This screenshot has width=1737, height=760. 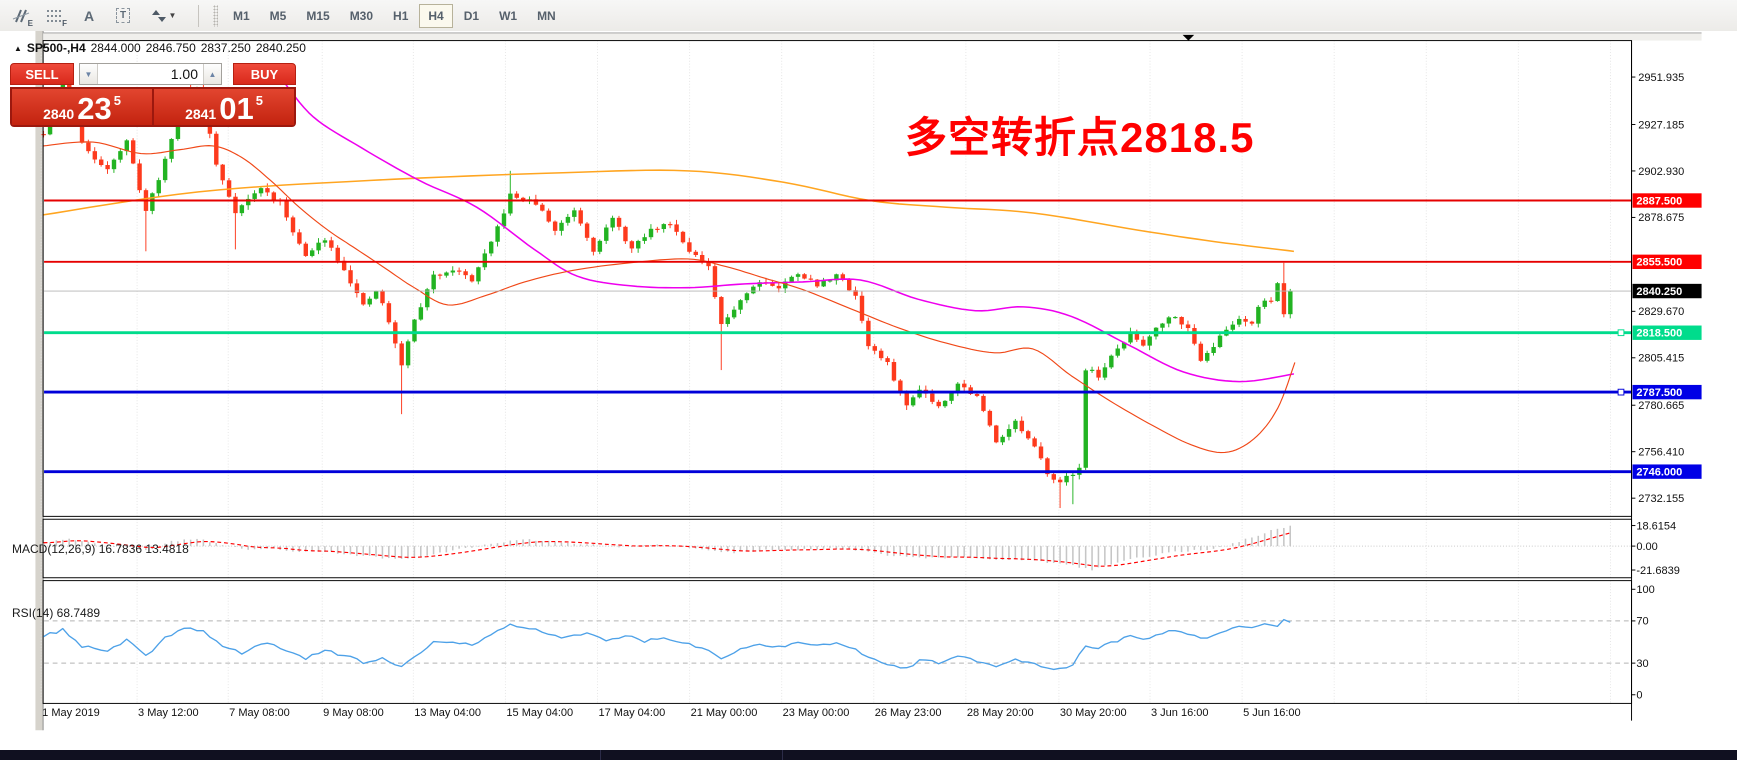 I want to click on chart-shift-marker-icon, so click(x=1188, y=37).